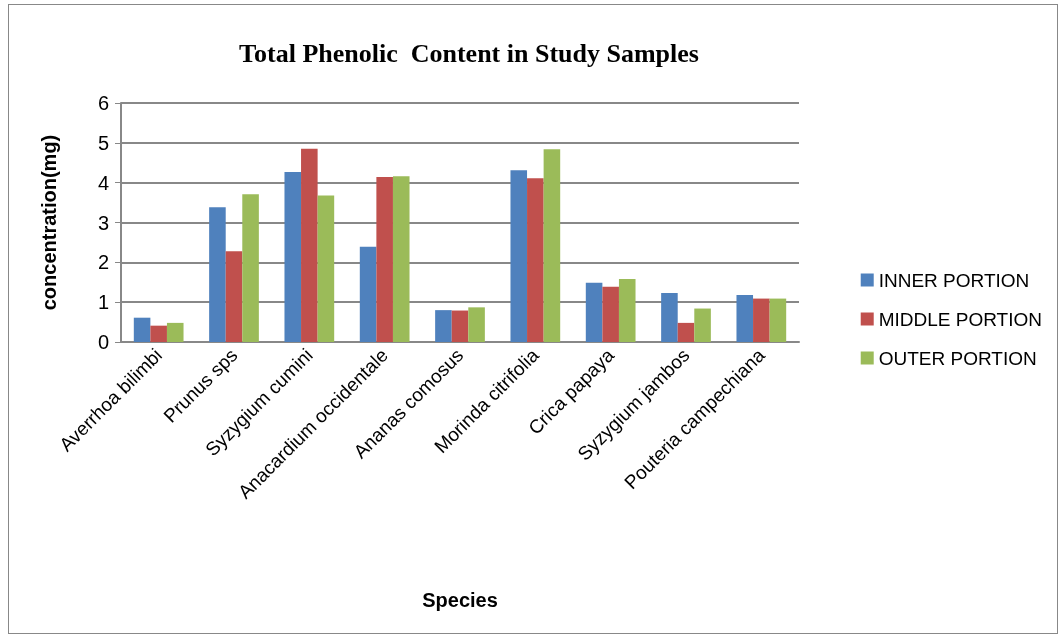  Describe the element at coordinates (103, 342) in the screenshot. I see `y-tick-label: 0` at that location.